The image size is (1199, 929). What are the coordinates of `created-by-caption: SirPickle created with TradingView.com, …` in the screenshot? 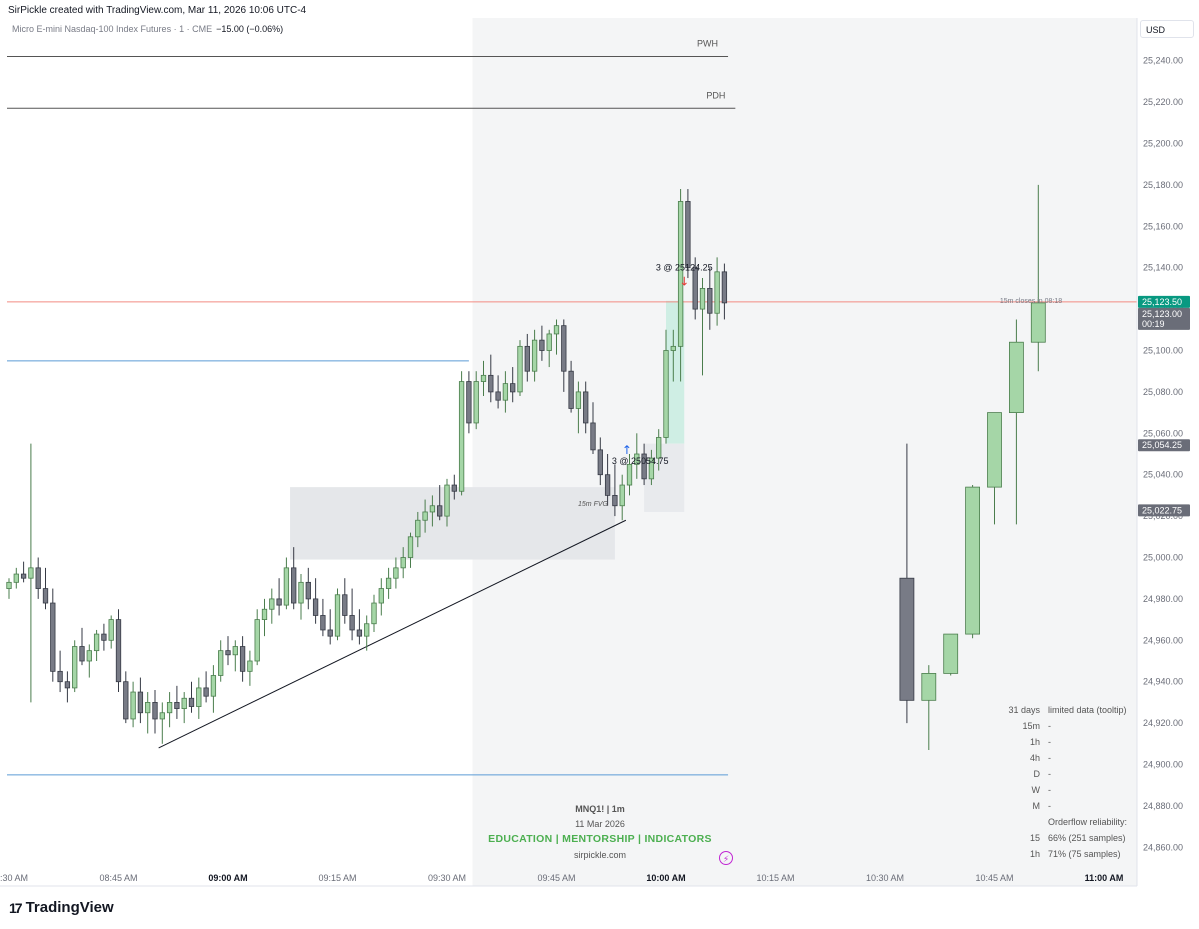 It's located at (157, 10).